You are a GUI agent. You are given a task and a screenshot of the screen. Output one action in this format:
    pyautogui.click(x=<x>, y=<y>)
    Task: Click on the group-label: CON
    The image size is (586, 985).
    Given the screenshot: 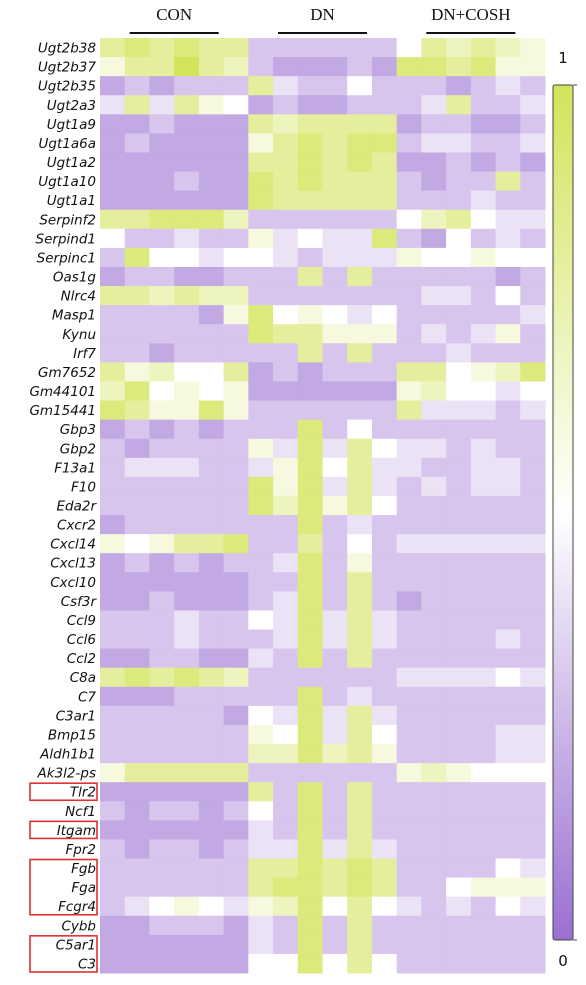 What is the action you would take?
    pyautogui.click(x=174, y=14)
    